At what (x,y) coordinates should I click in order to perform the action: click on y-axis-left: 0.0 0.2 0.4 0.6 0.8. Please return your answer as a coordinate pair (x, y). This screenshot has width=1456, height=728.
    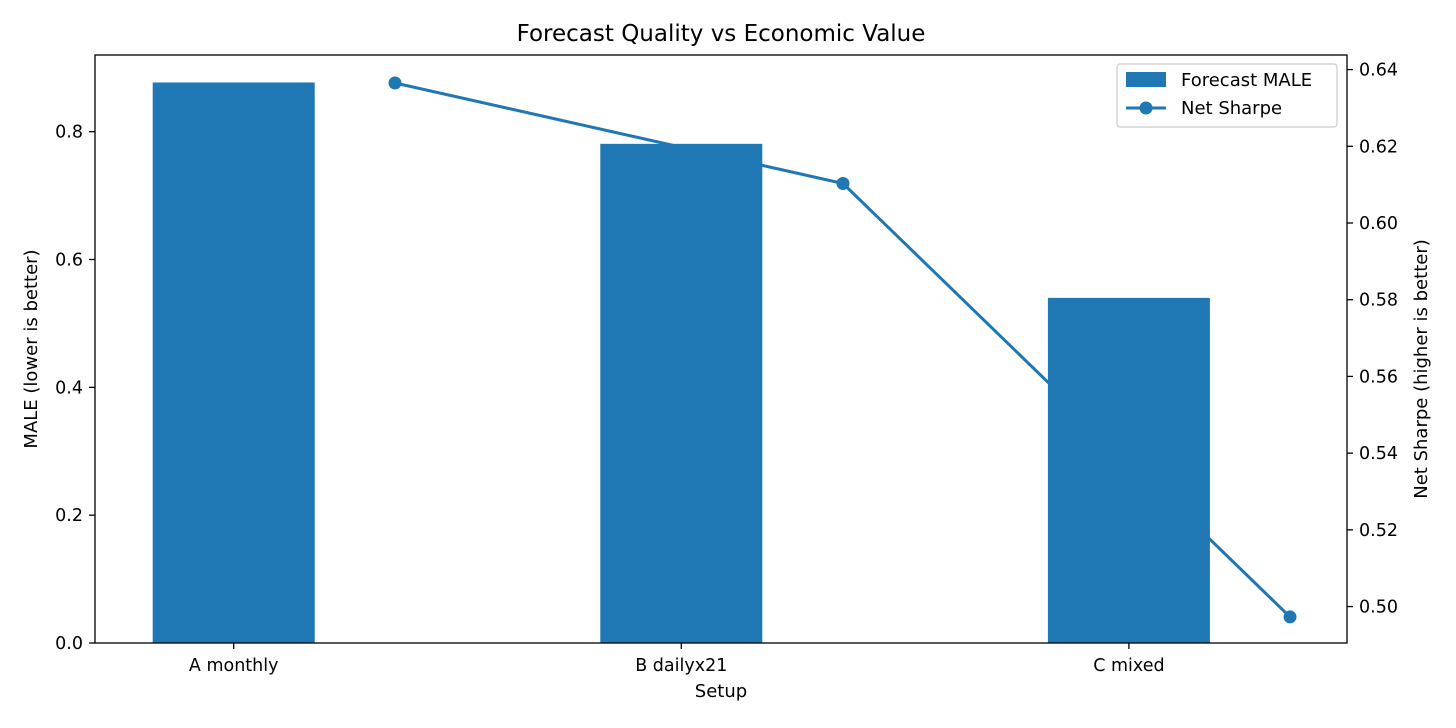
    Looking at the image, I should click on (75, 388).